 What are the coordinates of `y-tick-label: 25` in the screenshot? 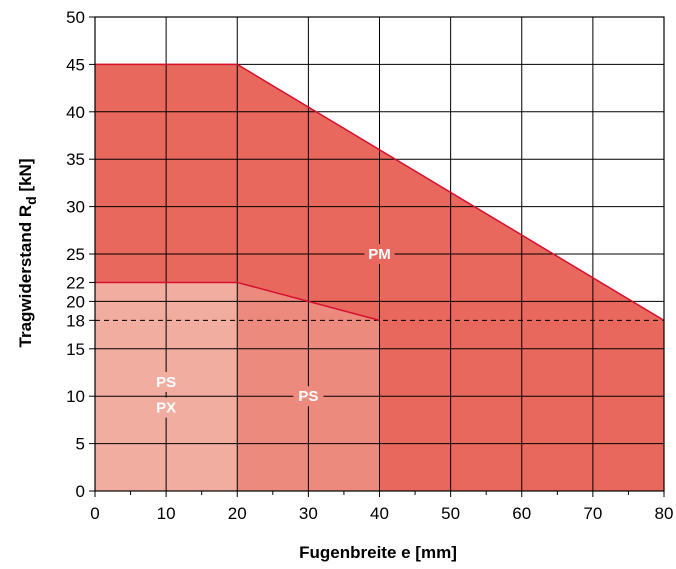 It's located at (75, 254).